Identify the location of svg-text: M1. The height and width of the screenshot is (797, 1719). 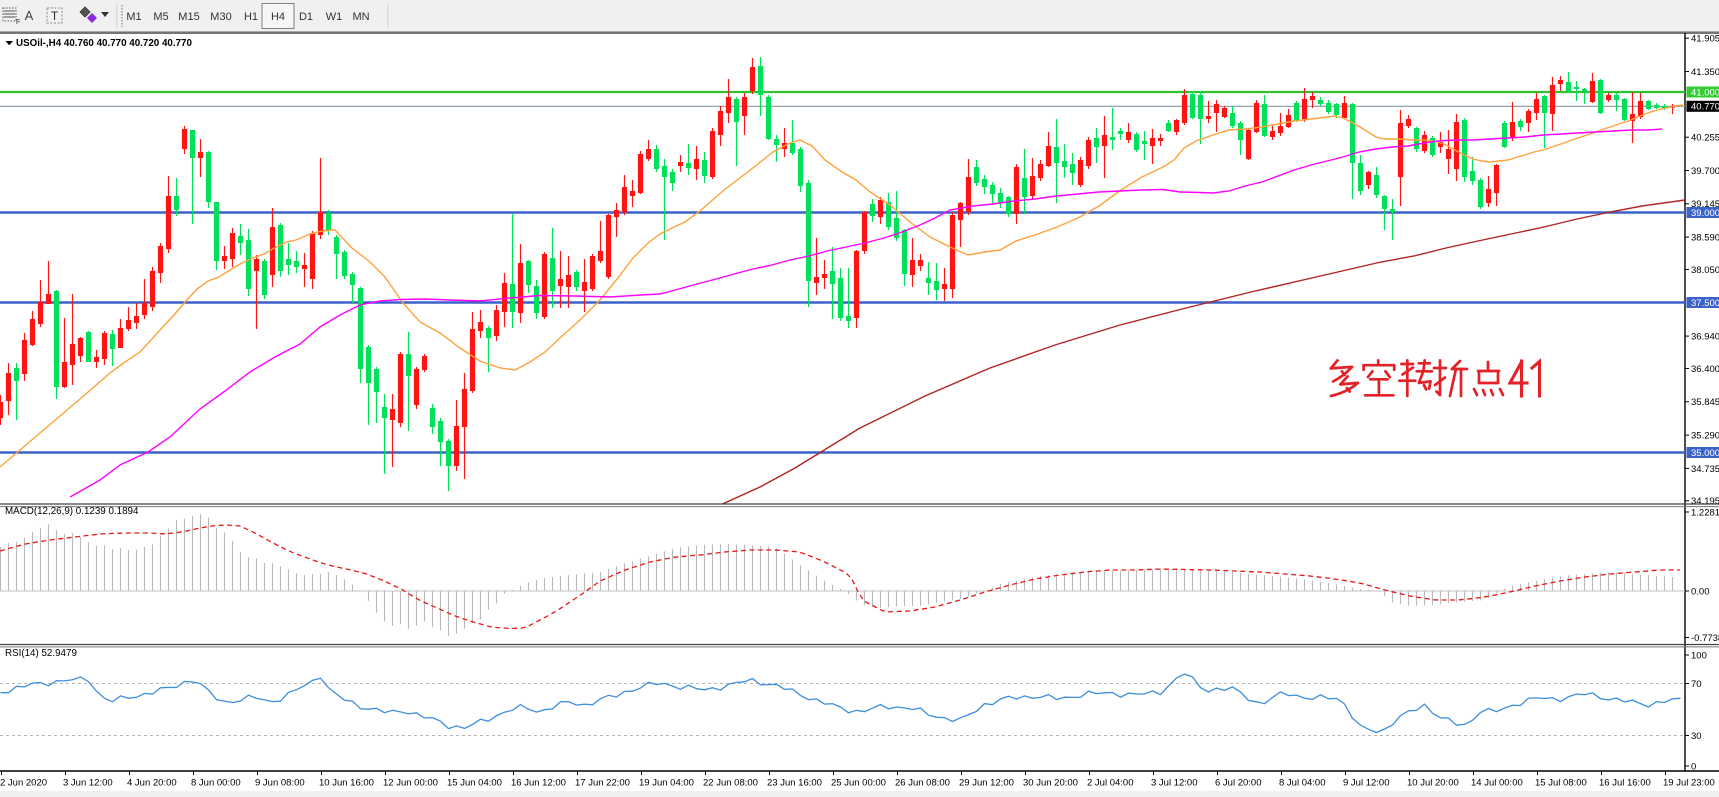
(133, 17).